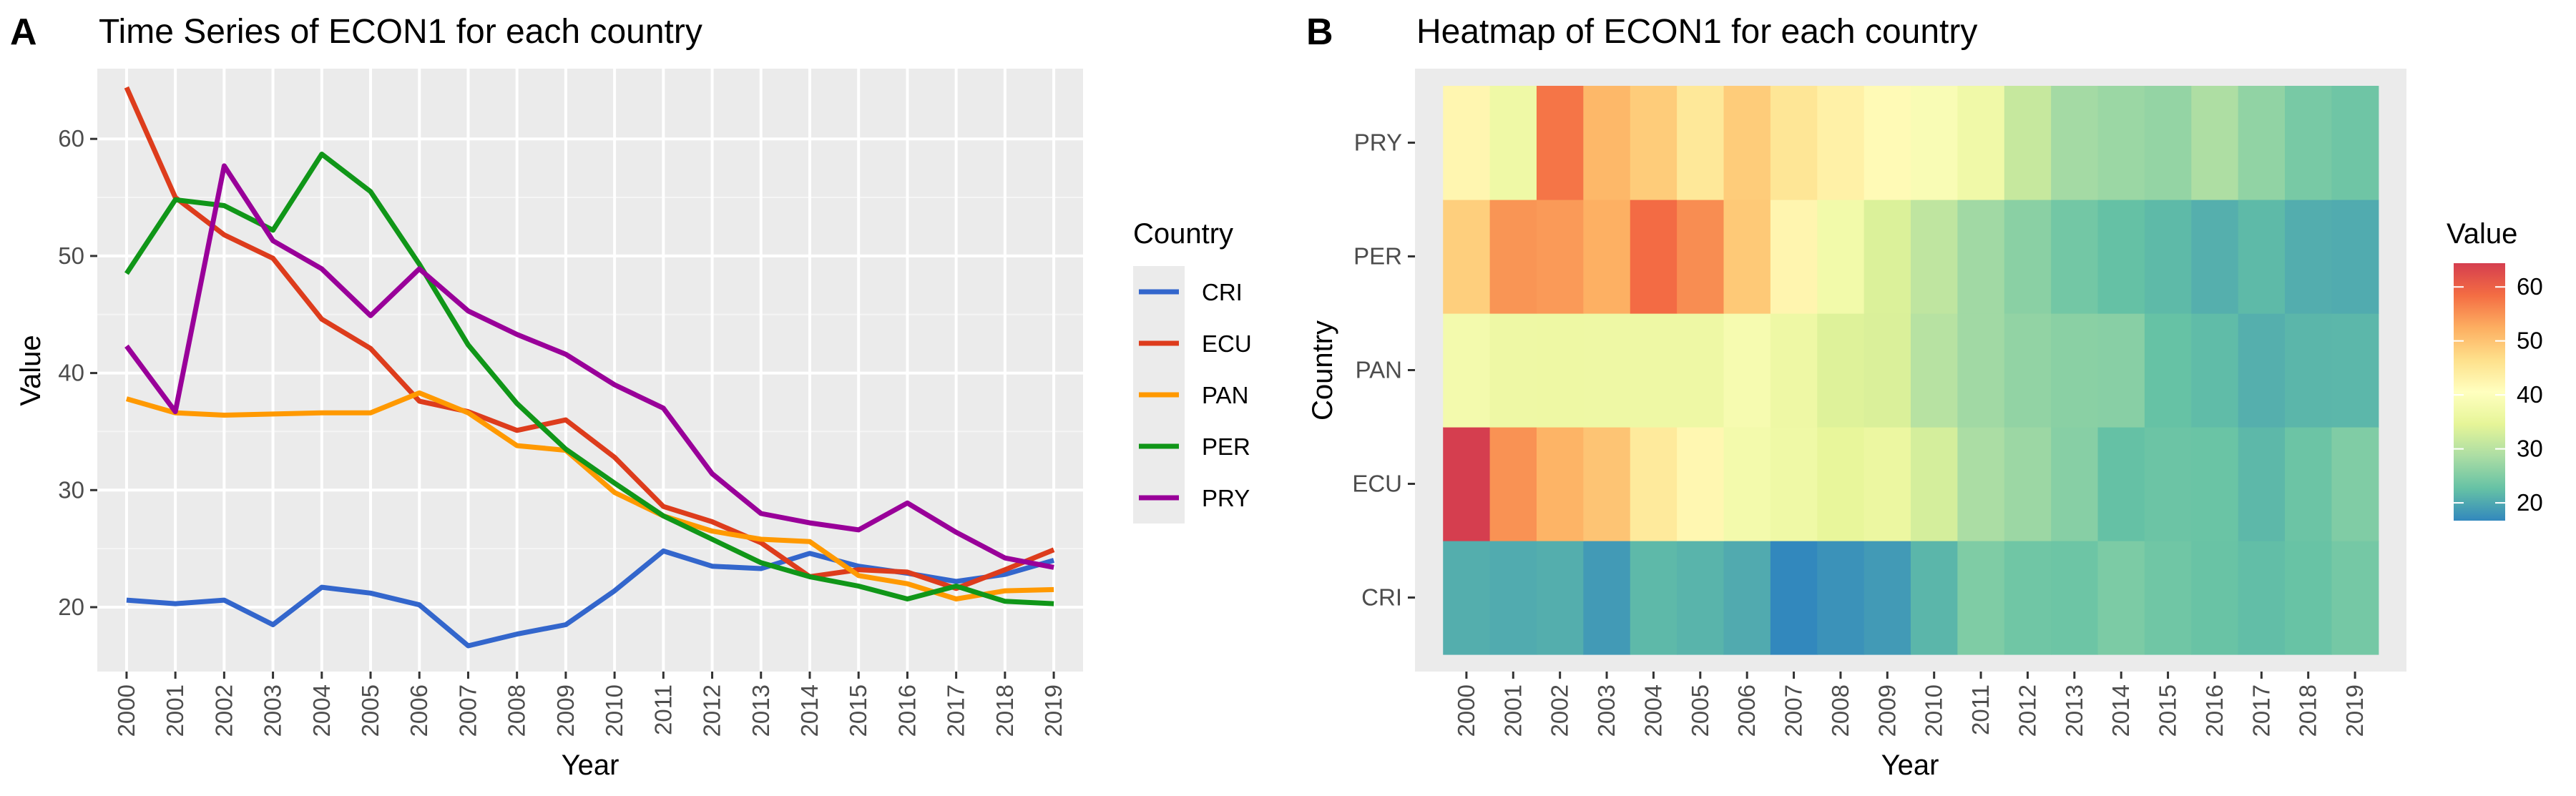 The image size is (2576, 796). I want to click on panel-b-x-tick-label: 2017, so click(2261, 710).